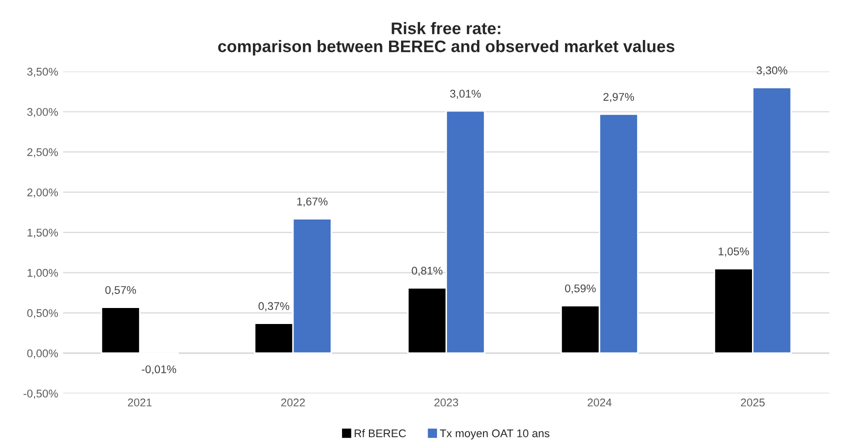  What do you see at coordinates (42, 193) in the screenshot?
I see `y-tick-label: 2,00%` at bounding box center [42, 193].